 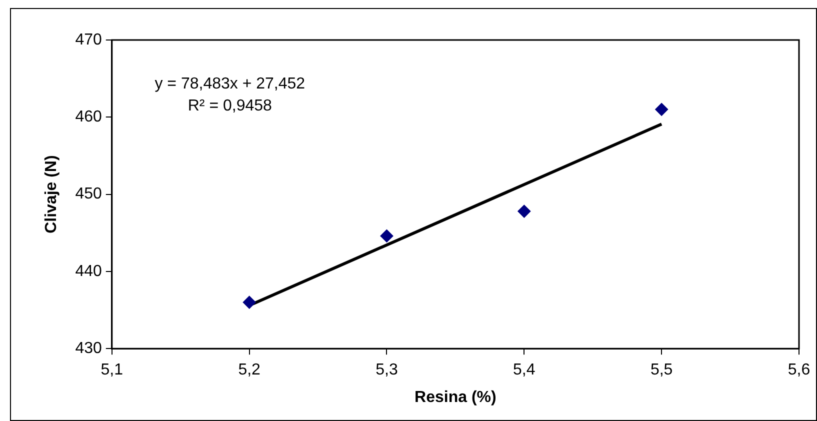 I want to click on y-tick-label: 470, so click(x=88, y=39).